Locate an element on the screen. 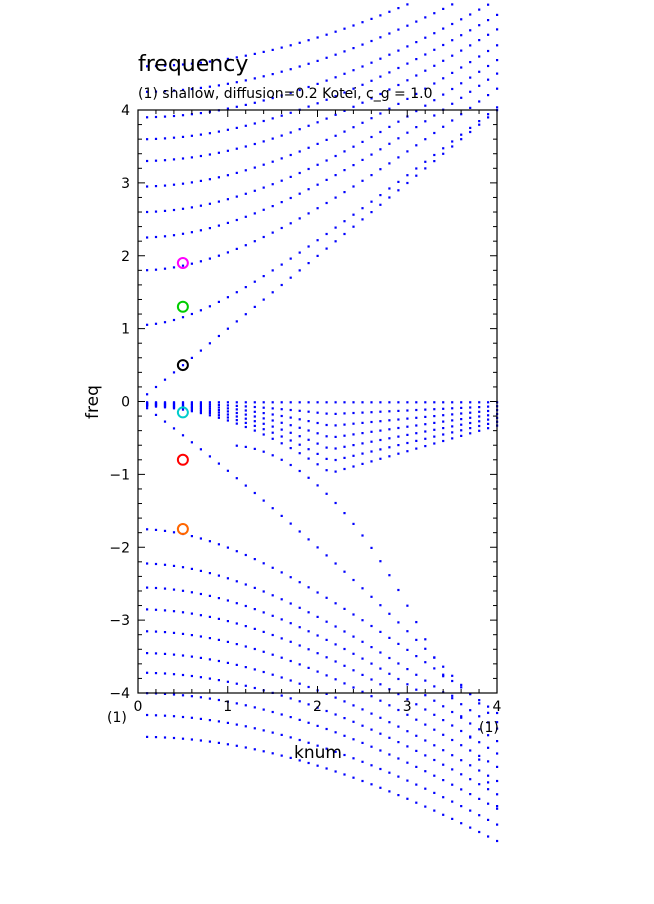  highlight-marker is located at coordinates (182, 263).